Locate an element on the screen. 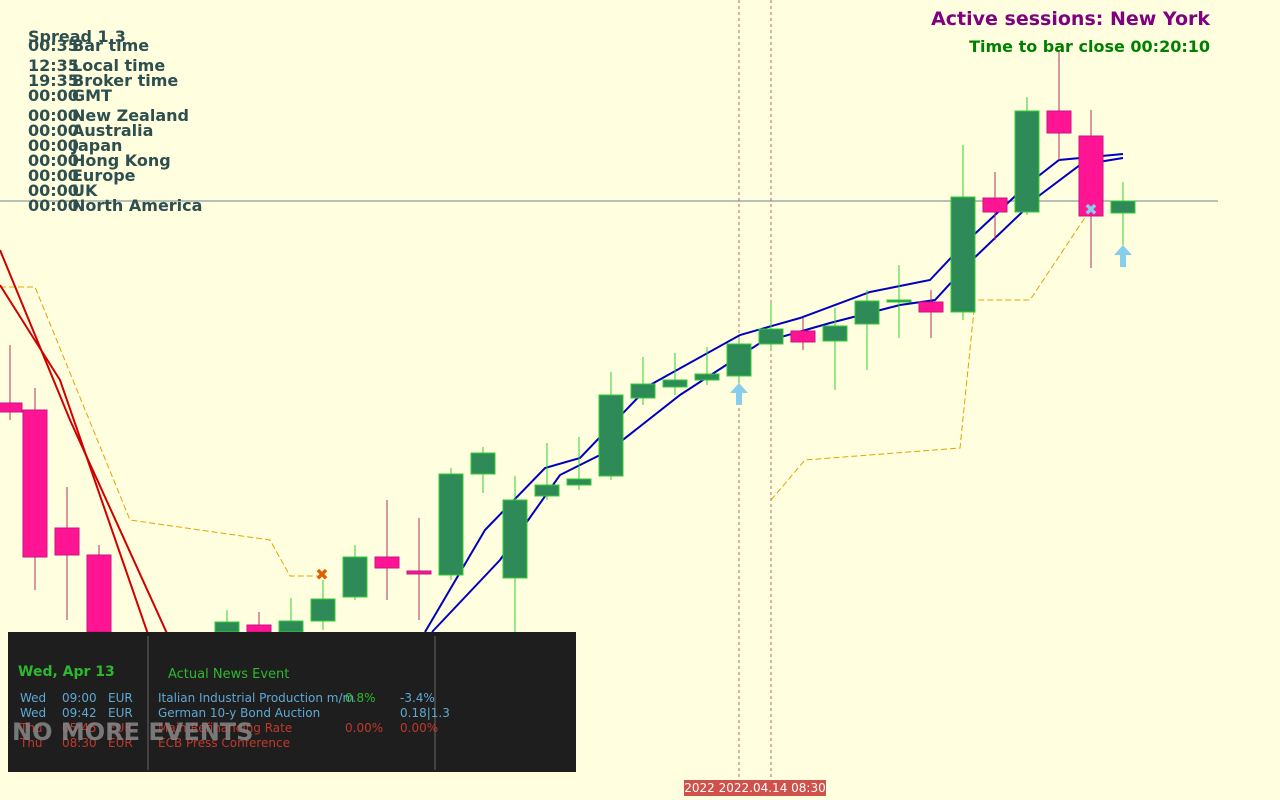 This screenshot has width=1280, height=800. news-cell: 0.18|1.3 is located at coordinates (425, 713).